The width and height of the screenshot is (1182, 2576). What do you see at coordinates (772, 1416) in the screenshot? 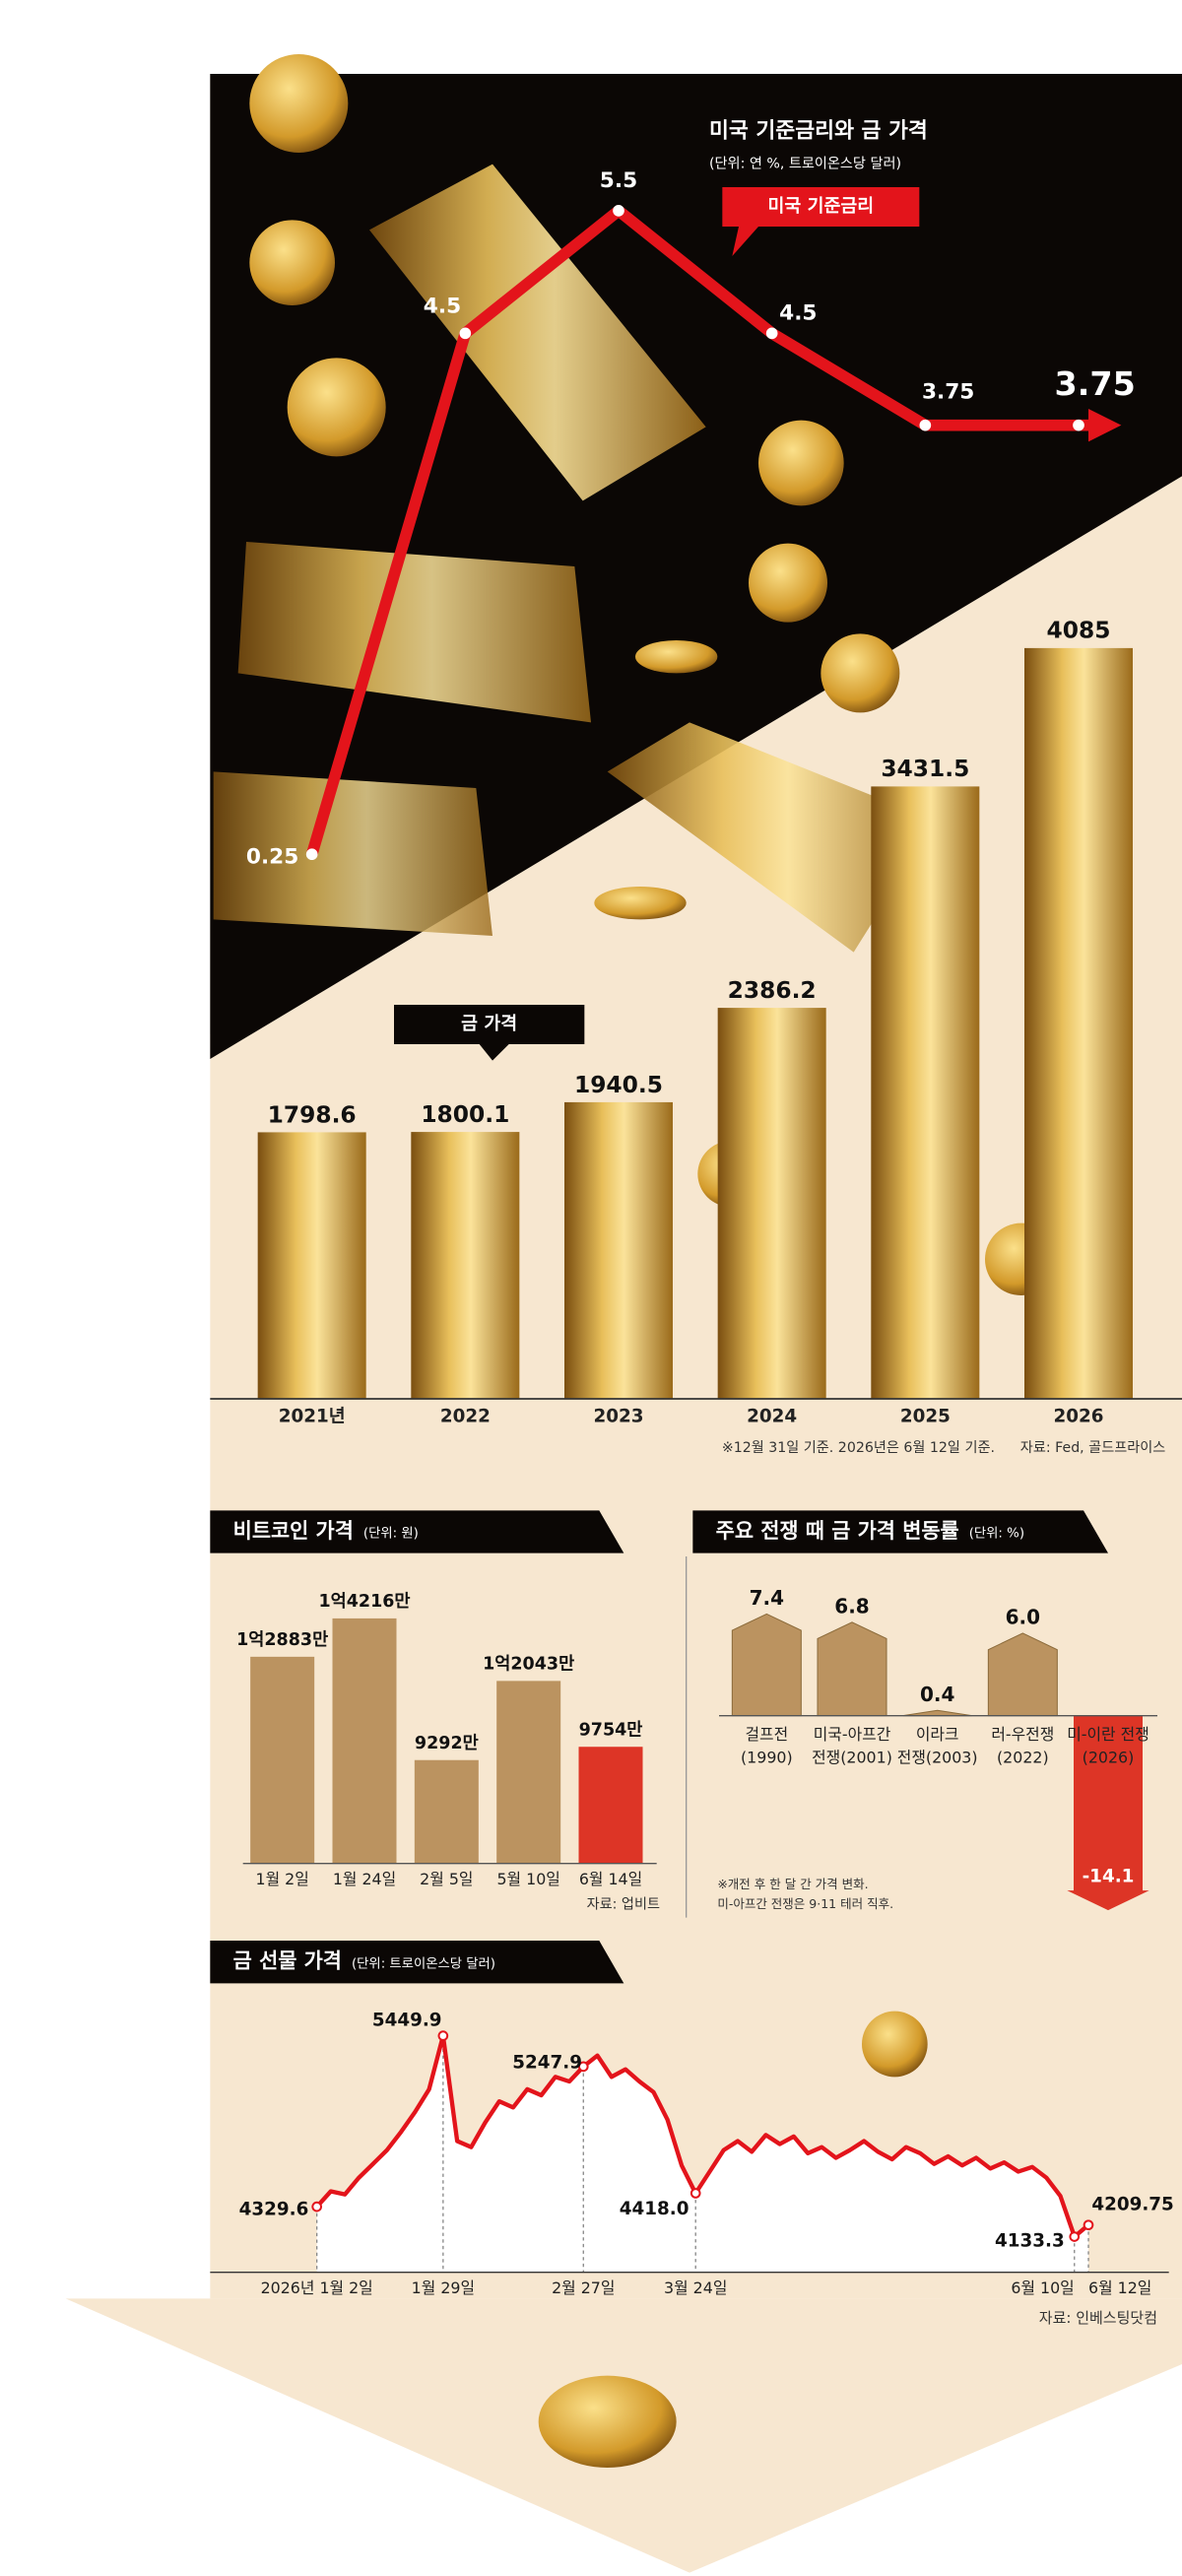
I see `x-tick-label: 2024` at bounding box center [772, 1416].